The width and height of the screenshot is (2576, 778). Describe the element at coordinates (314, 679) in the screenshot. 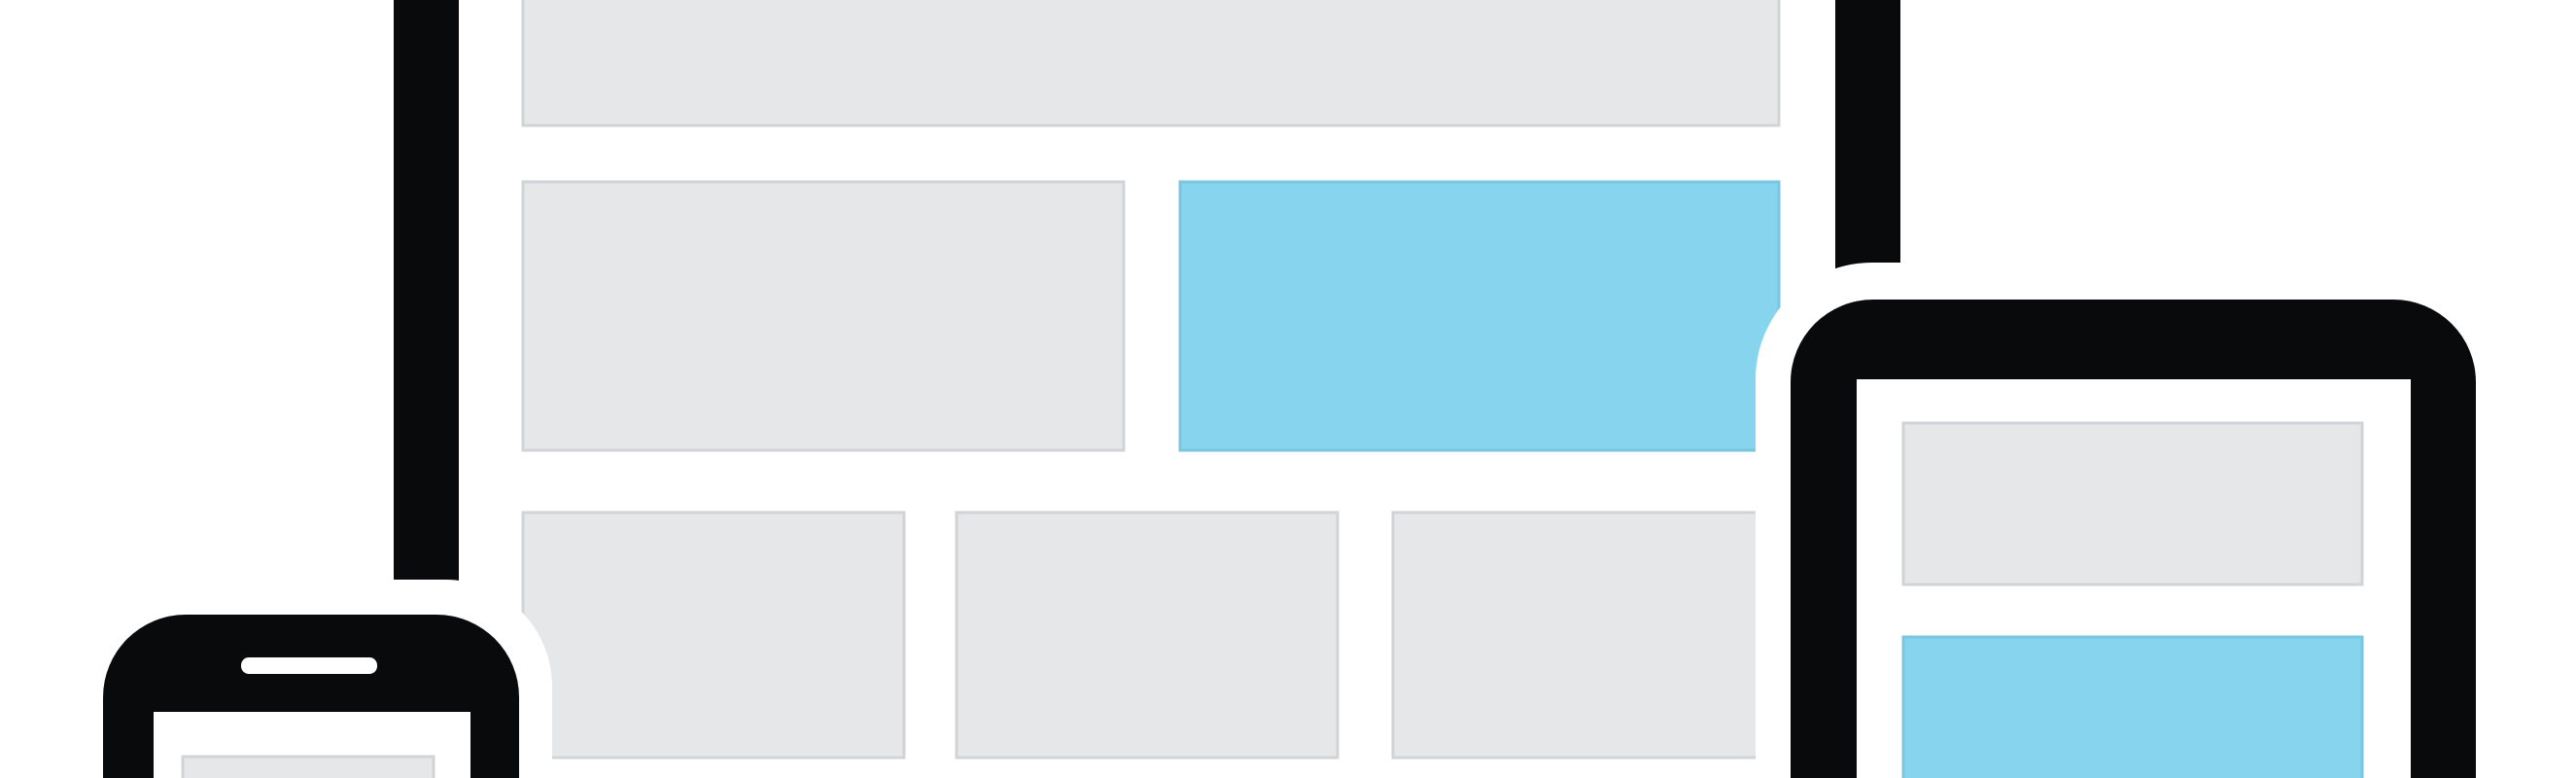

I see `smartphone` at that location.